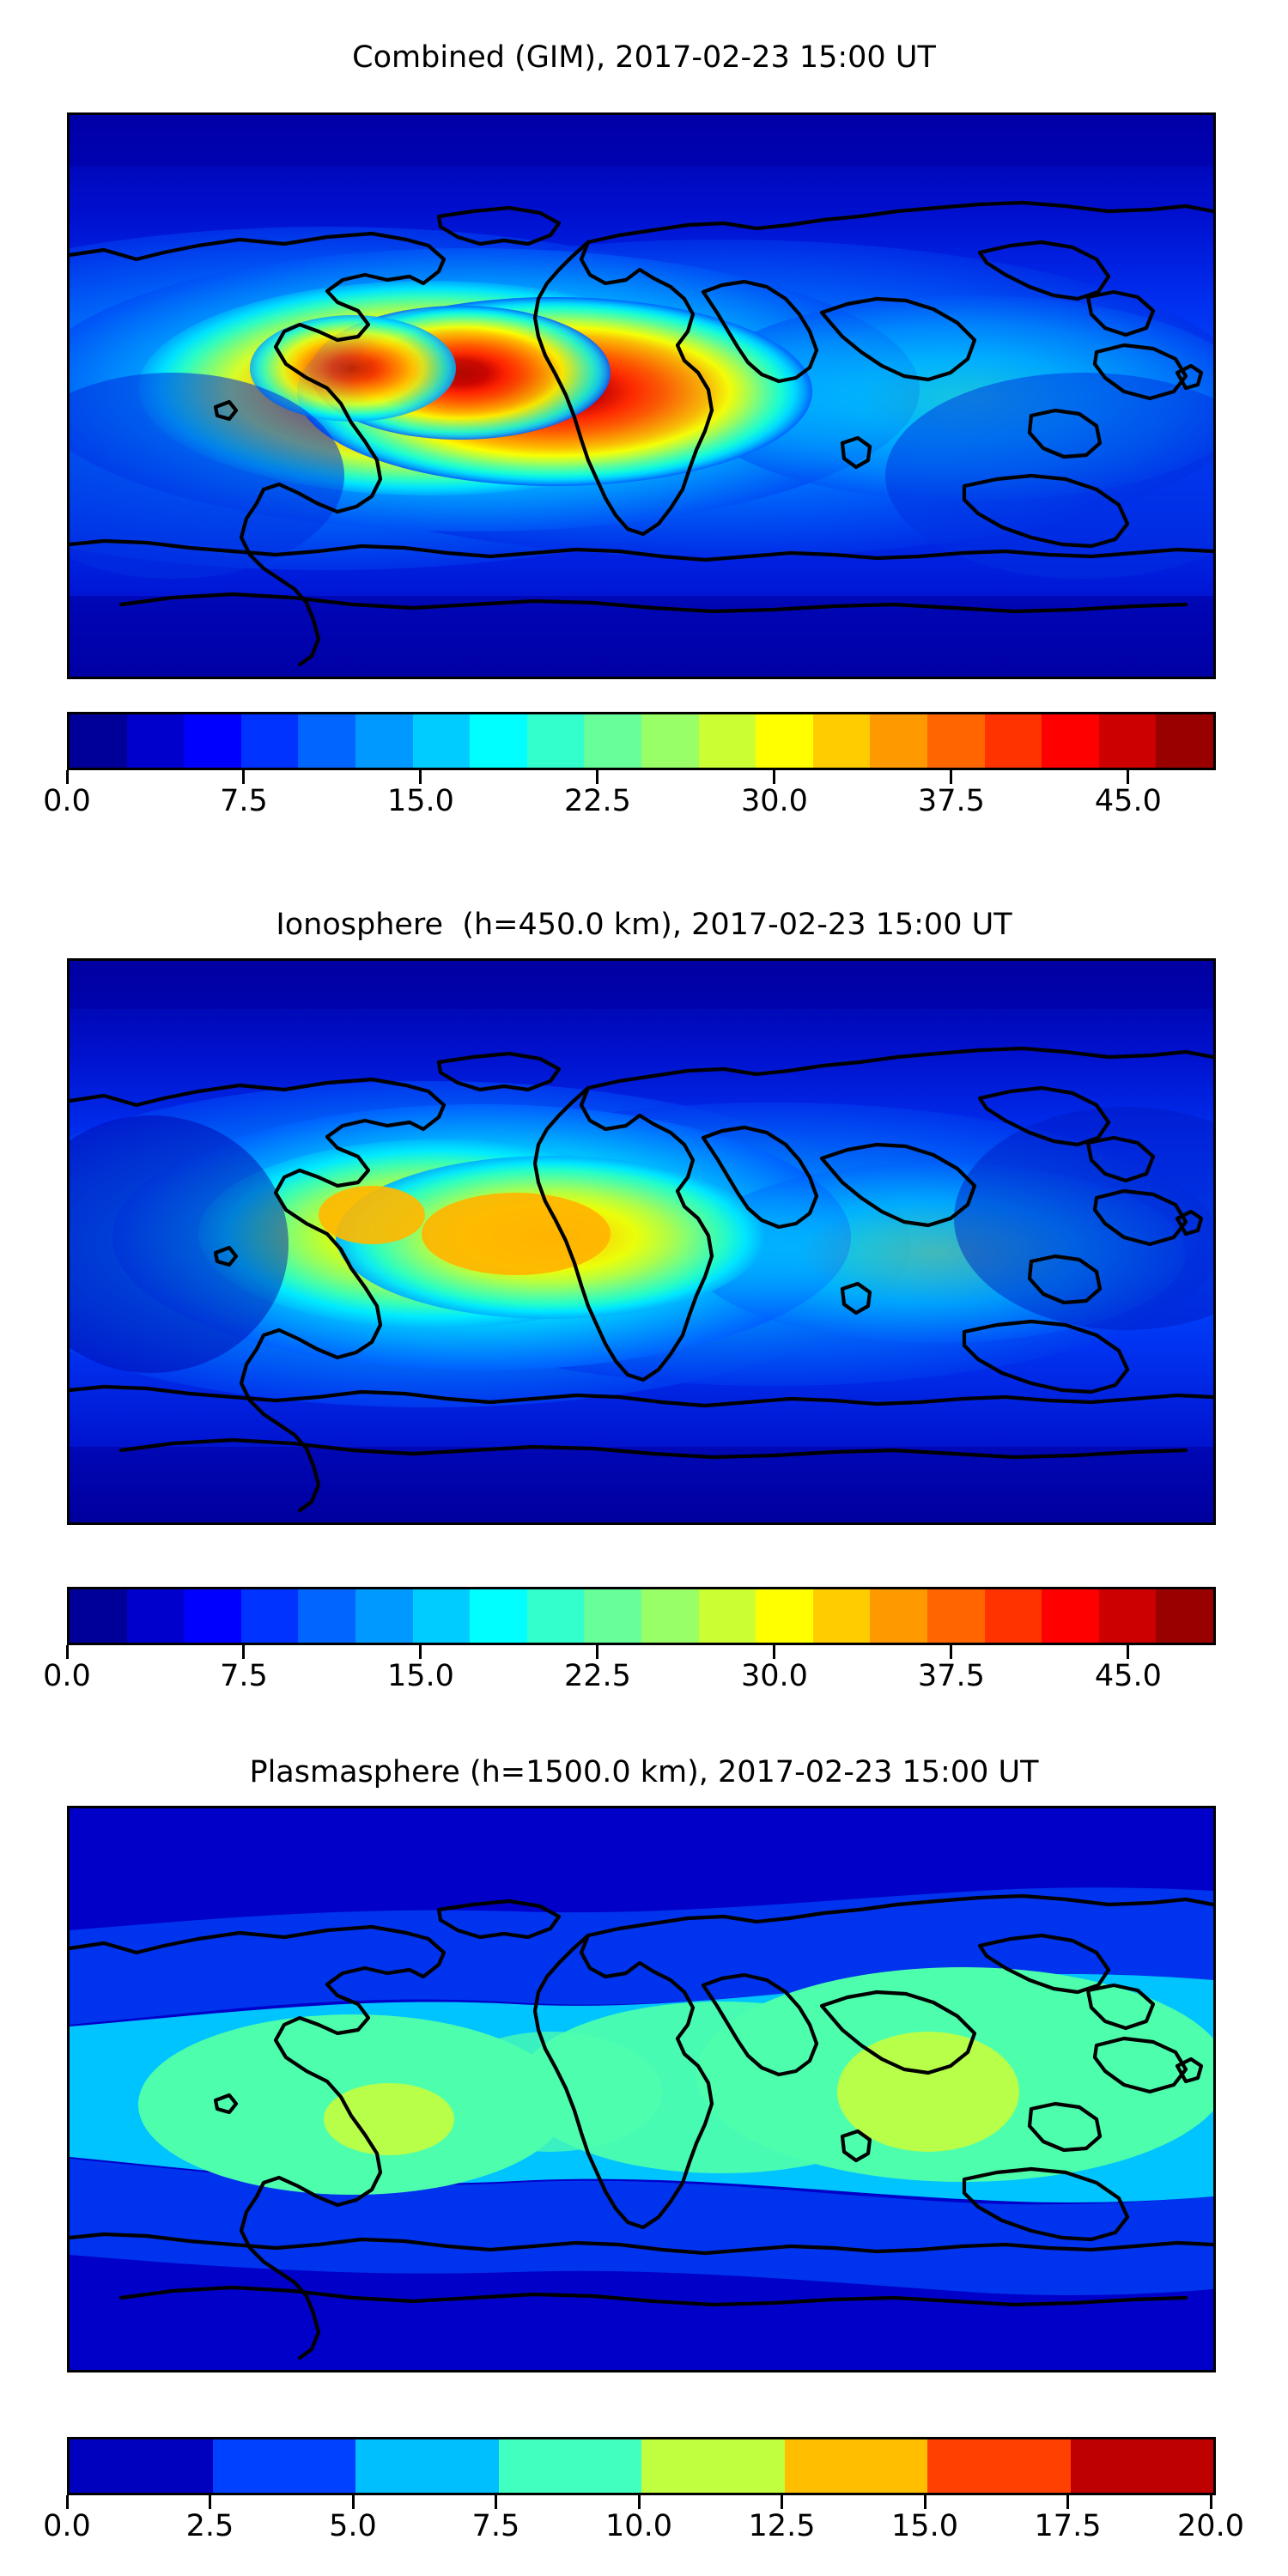 This screenshot has height=2576, width=1288. What do you see at coordinates (782, 2526) in the screenshot?
I see `colorbar-tick-label: 12.5` at bounding box center [782, 2526].